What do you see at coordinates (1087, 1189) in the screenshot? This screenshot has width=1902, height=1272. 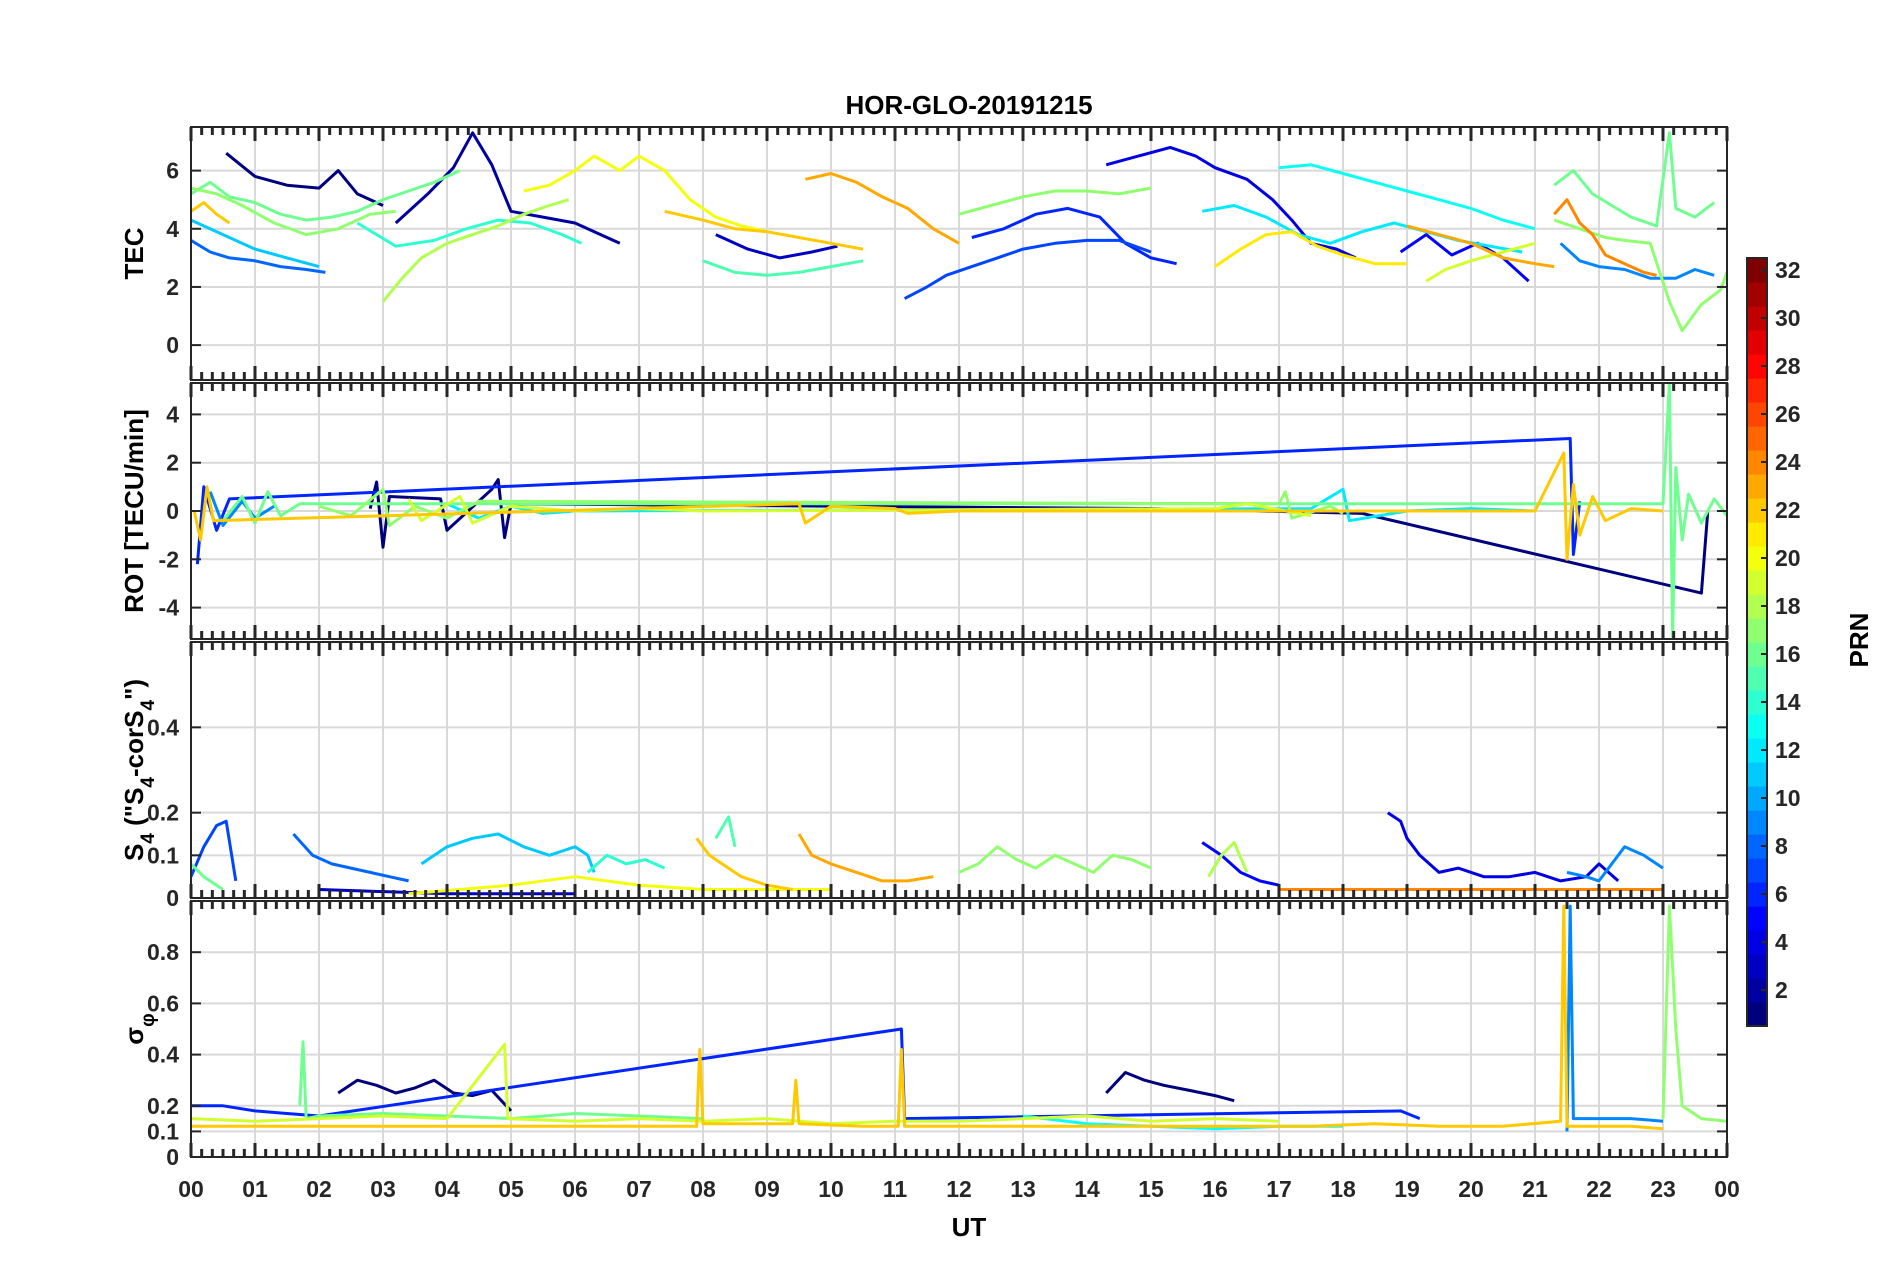 I see `x-tick-label: 14` at bounding box center [1087, 1189].